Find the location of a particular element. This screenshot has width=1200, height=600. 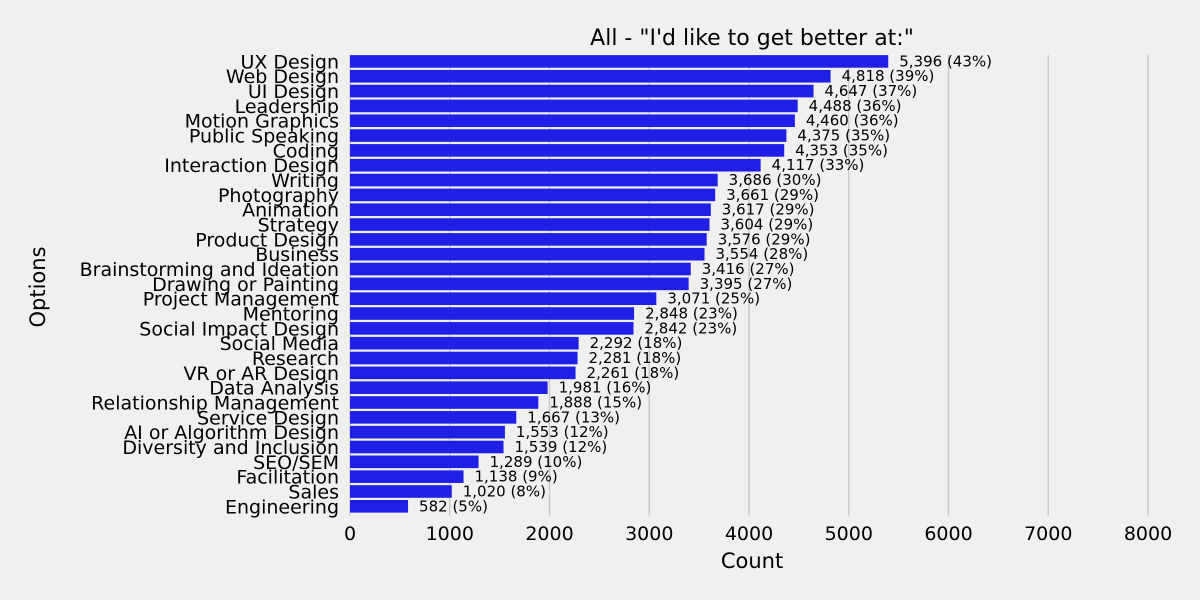

data-label: 2,261 (18%) is located at coordinates (633, 373).